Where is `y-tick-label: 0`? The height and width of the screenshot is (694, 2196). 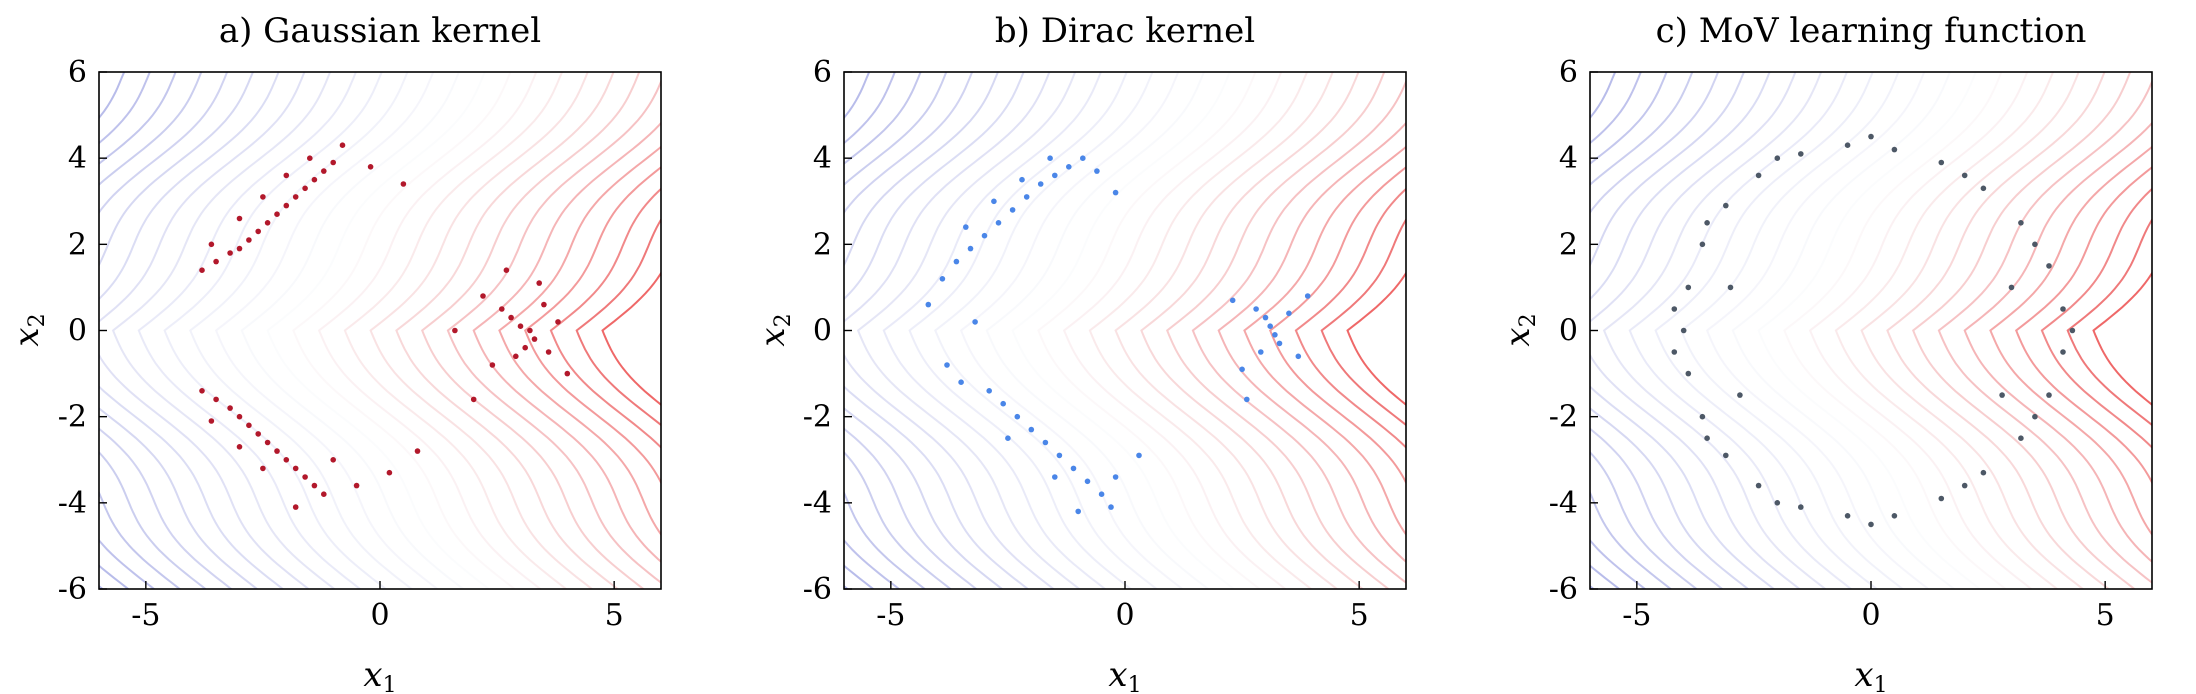 y-tick-label: 0 is located at coordinates (1568, 331).